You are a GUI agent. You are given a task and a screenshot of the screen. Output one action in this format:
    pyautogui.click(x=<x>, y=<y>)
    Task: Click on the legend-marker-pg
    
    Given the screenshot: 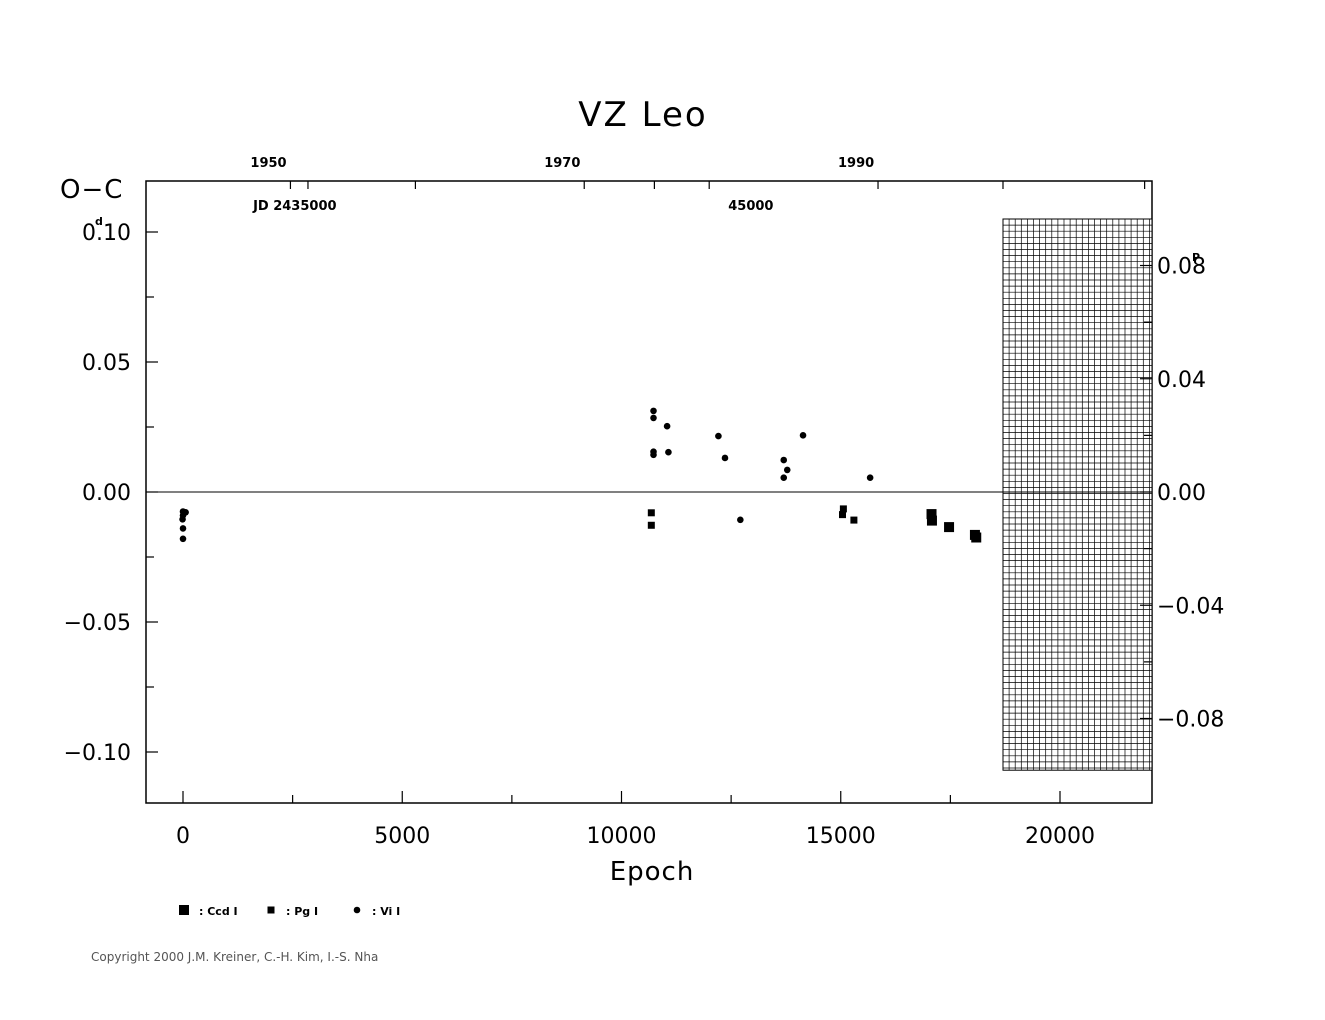 What is the action you would take?
    pyautogui.click(x=271, y=910)
    